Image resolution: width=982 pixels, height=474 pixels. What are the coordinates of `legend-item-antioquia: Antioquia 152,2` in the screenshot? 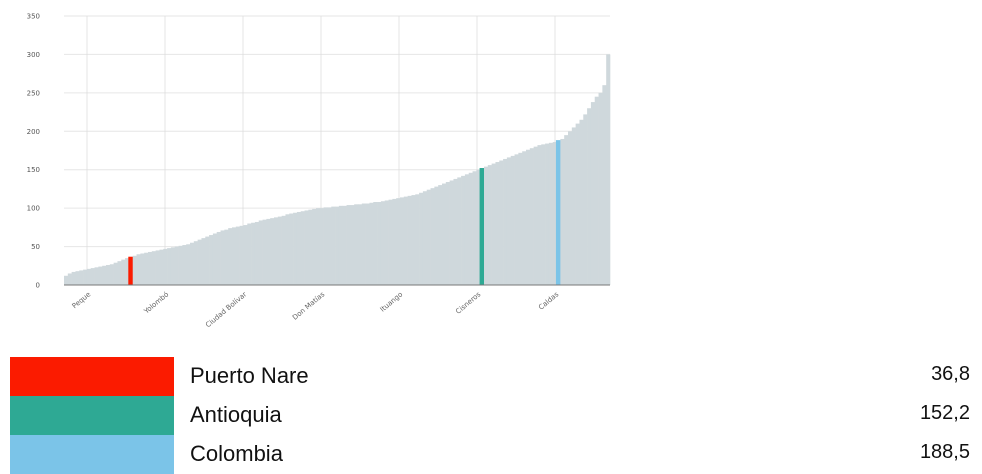 It's located at (496, 415).